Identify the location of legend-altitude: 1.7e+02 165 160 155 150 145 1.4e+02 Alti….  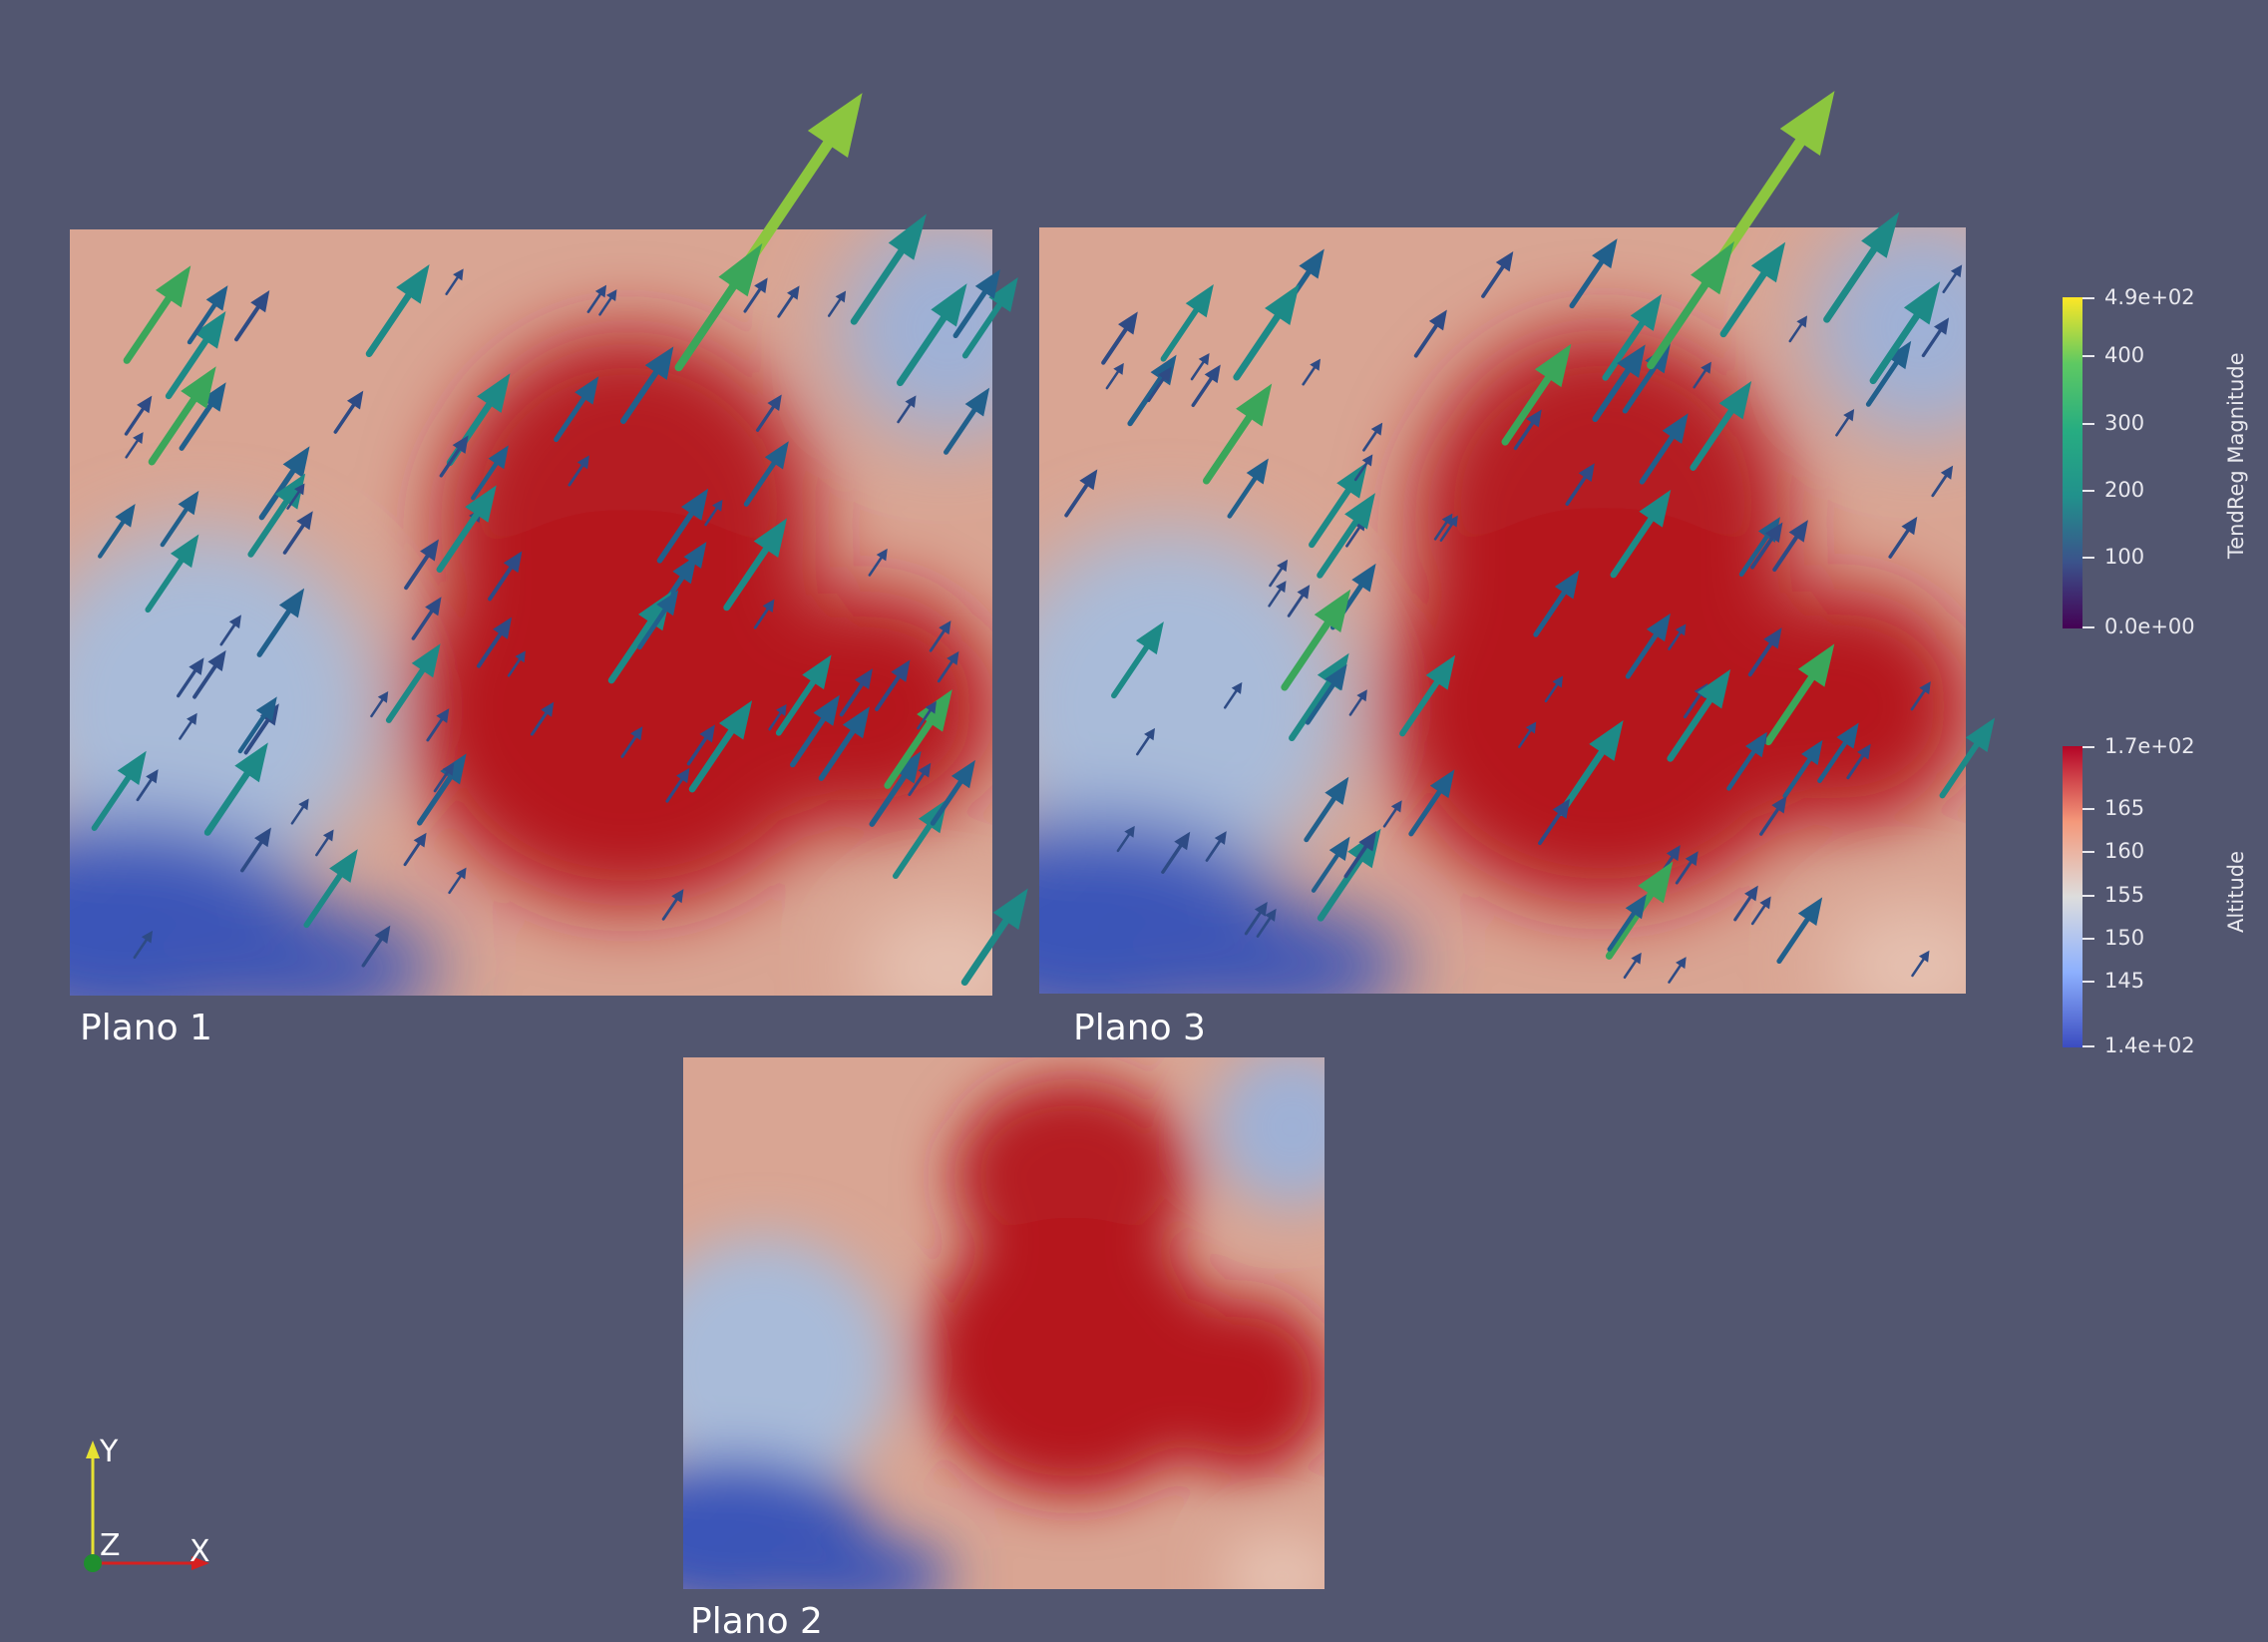
(2154, 896).